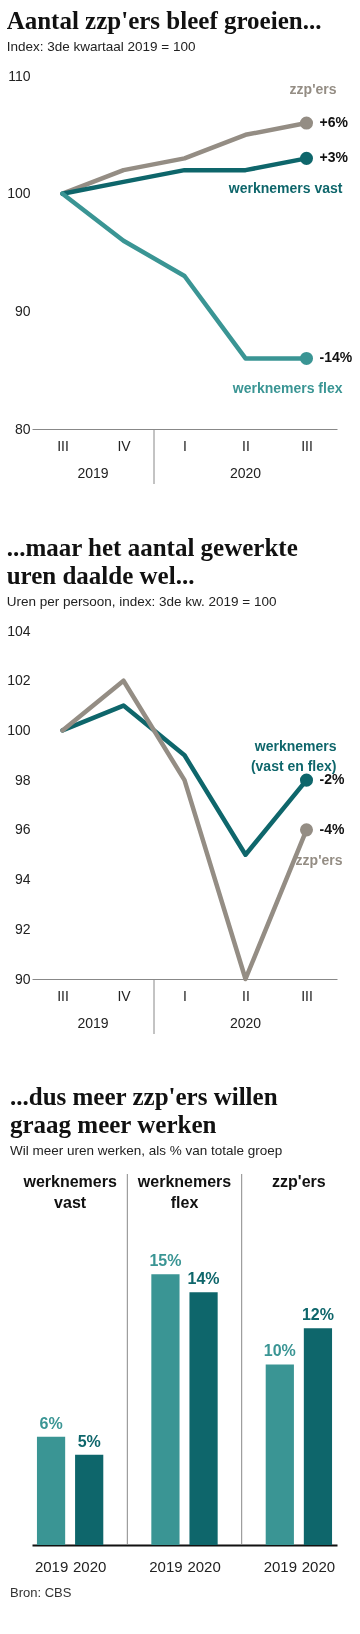 This screenshot has width=360, height=1634. I want to click on y-tick-label: 80, so click(22, 428).